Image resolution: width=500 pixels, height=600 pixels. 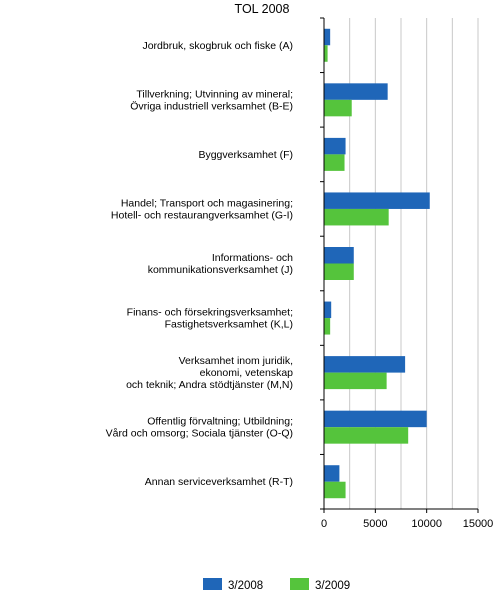 I want to click on legend-label: 3/2008, so click(x=245, y=586).